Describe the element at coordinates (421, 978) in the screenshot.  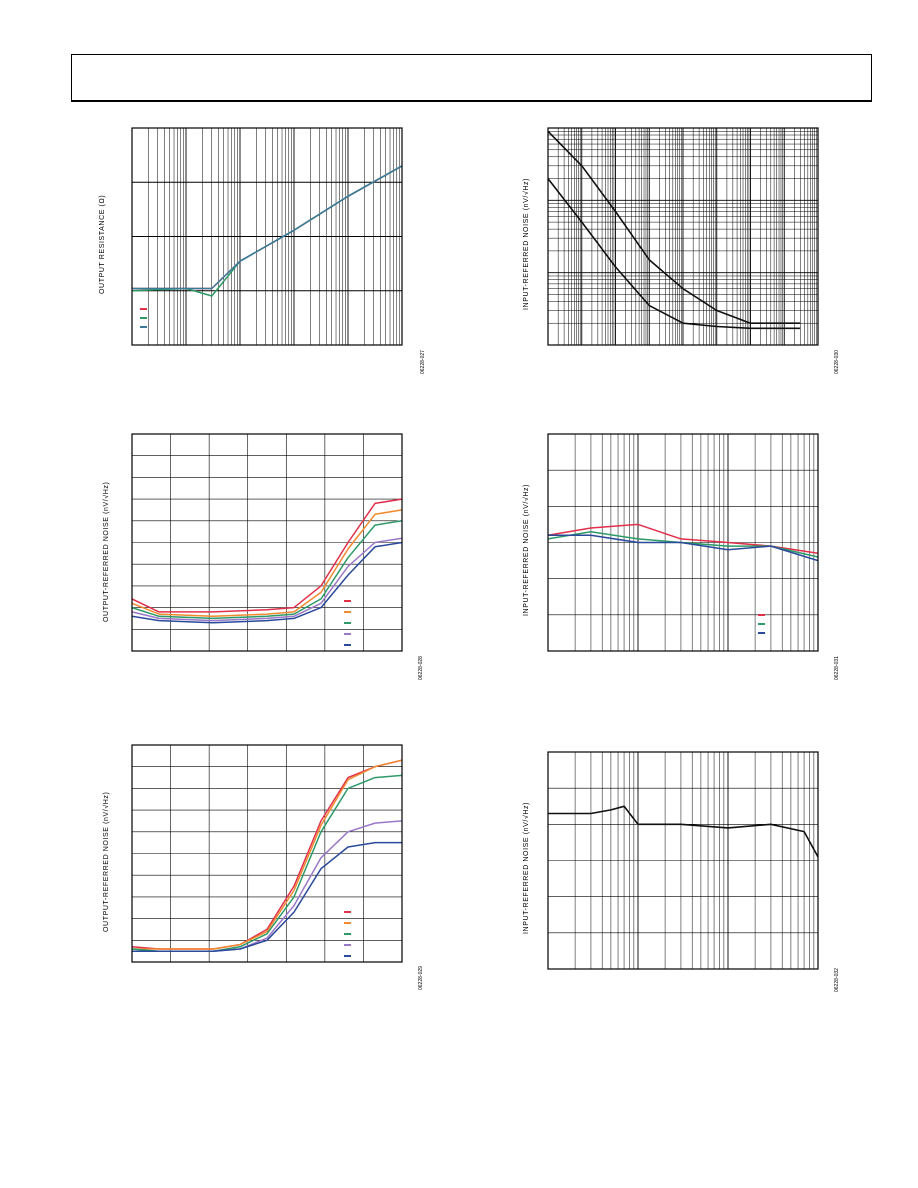
I see `figure-id: 06228-029` at that location.